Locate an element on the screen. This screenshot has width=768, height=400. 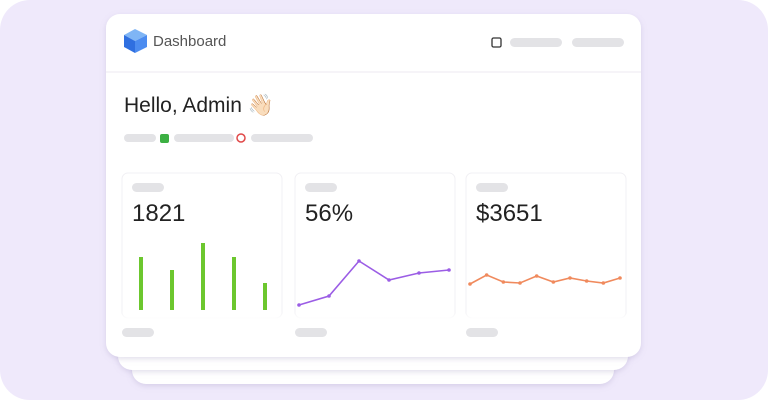
stat-card: 56% is located at coordinates (375, 254).